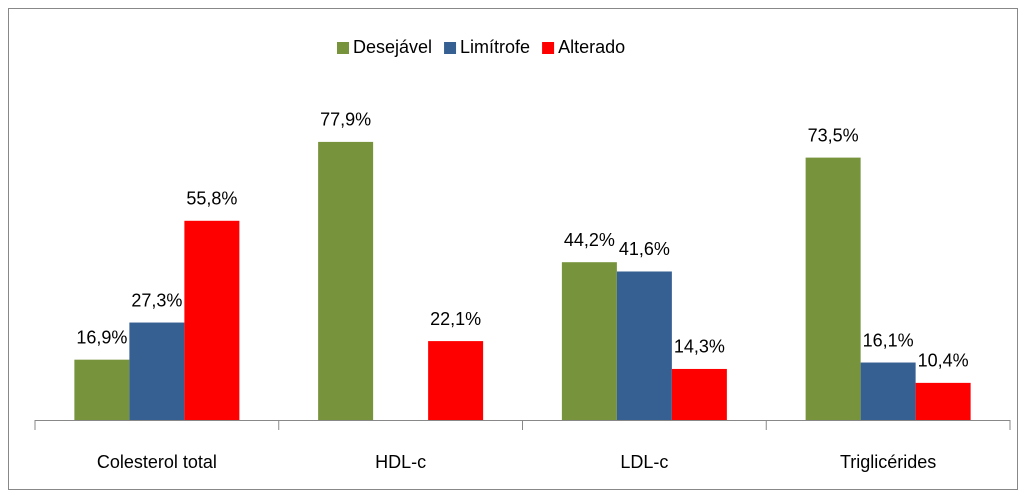  What do you see at coordinates (101, 337) in the screenshot?
I see `value-label: 16,9%` at bounding box center [101, 337].